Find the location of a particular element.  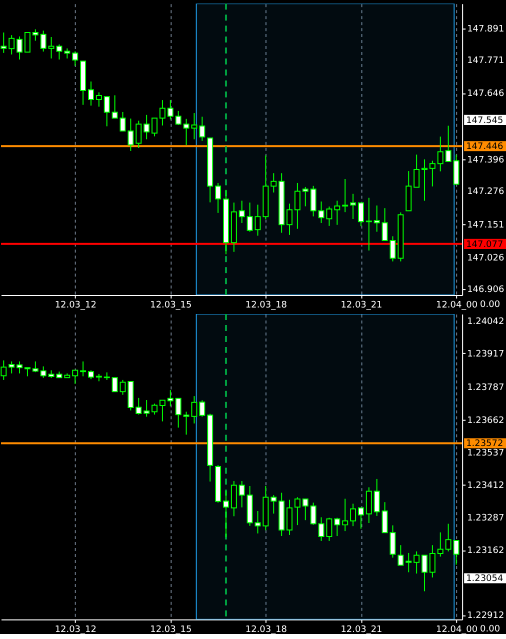

y-tick-label: 1.23162 is located at coordinates (485, 551).